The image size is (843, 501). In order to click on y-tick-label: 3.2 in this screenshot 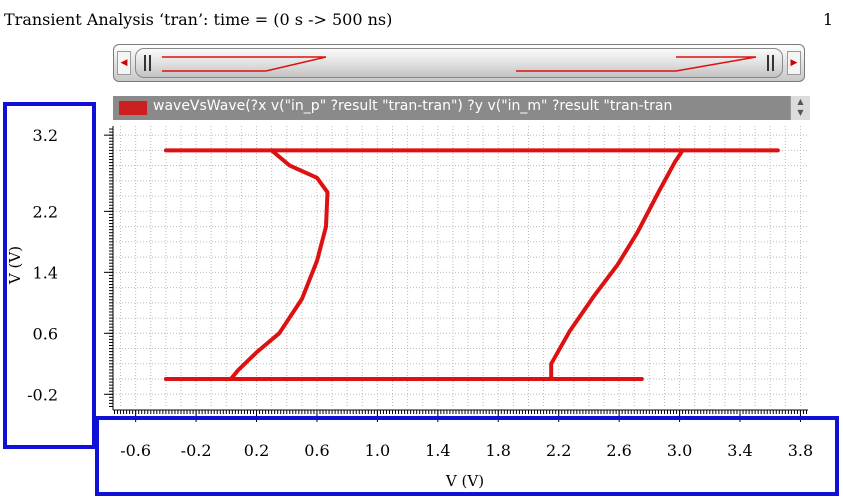, I will do `click(45, 135)`.